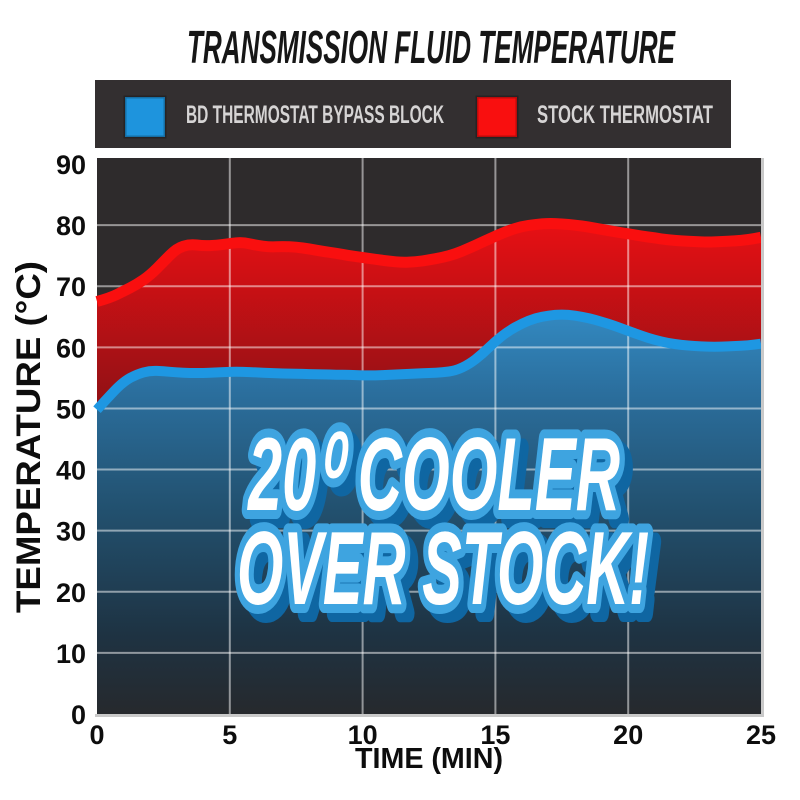 The image size is (800, 800). What do you see at coordinates (625, 115) in the screenshot?
I see `legend-label-stock-thermostat: STOCK THERMOSTAT` at bounding box center [625, 115].